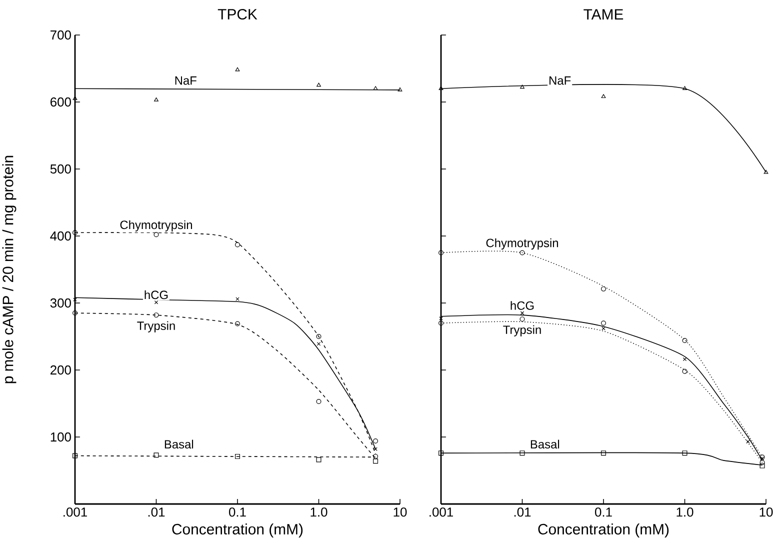 The height and width of the screenshot is (554, 773). Describe the element at coordinates (9, 270) in the screenshot. I see `y-axis-title: p mole cAMP / 20 min / mg protein` at that location.